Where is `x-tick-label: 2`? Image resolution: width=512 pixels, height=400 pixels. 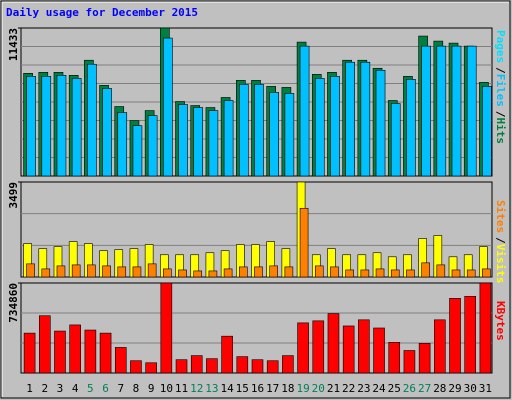
x-tick-label: 2 is located at coordinates (44, 388).